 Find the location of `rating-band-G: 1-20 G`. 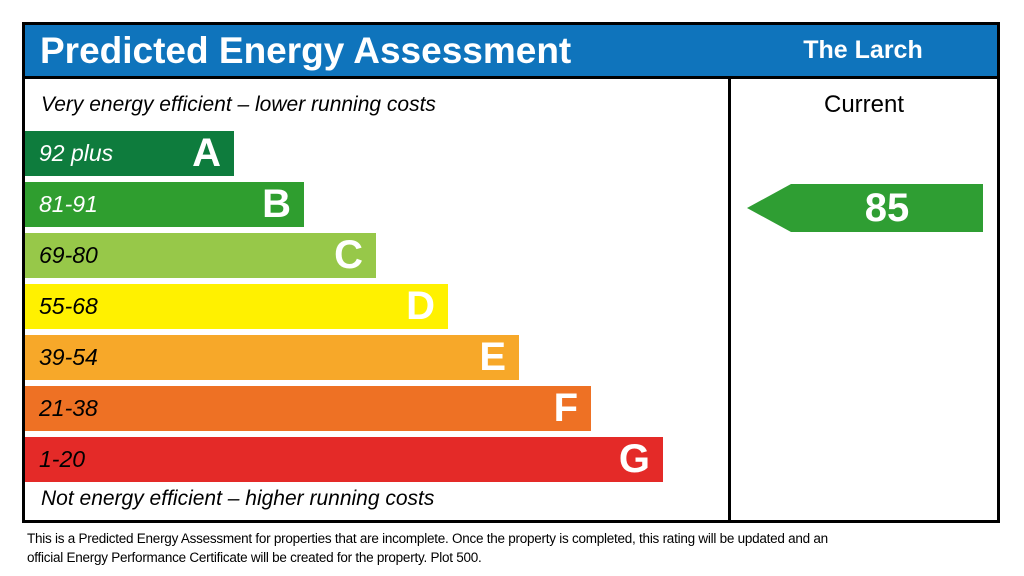

rating-band-G: 1-20 G is located at coordinates (344, 459).